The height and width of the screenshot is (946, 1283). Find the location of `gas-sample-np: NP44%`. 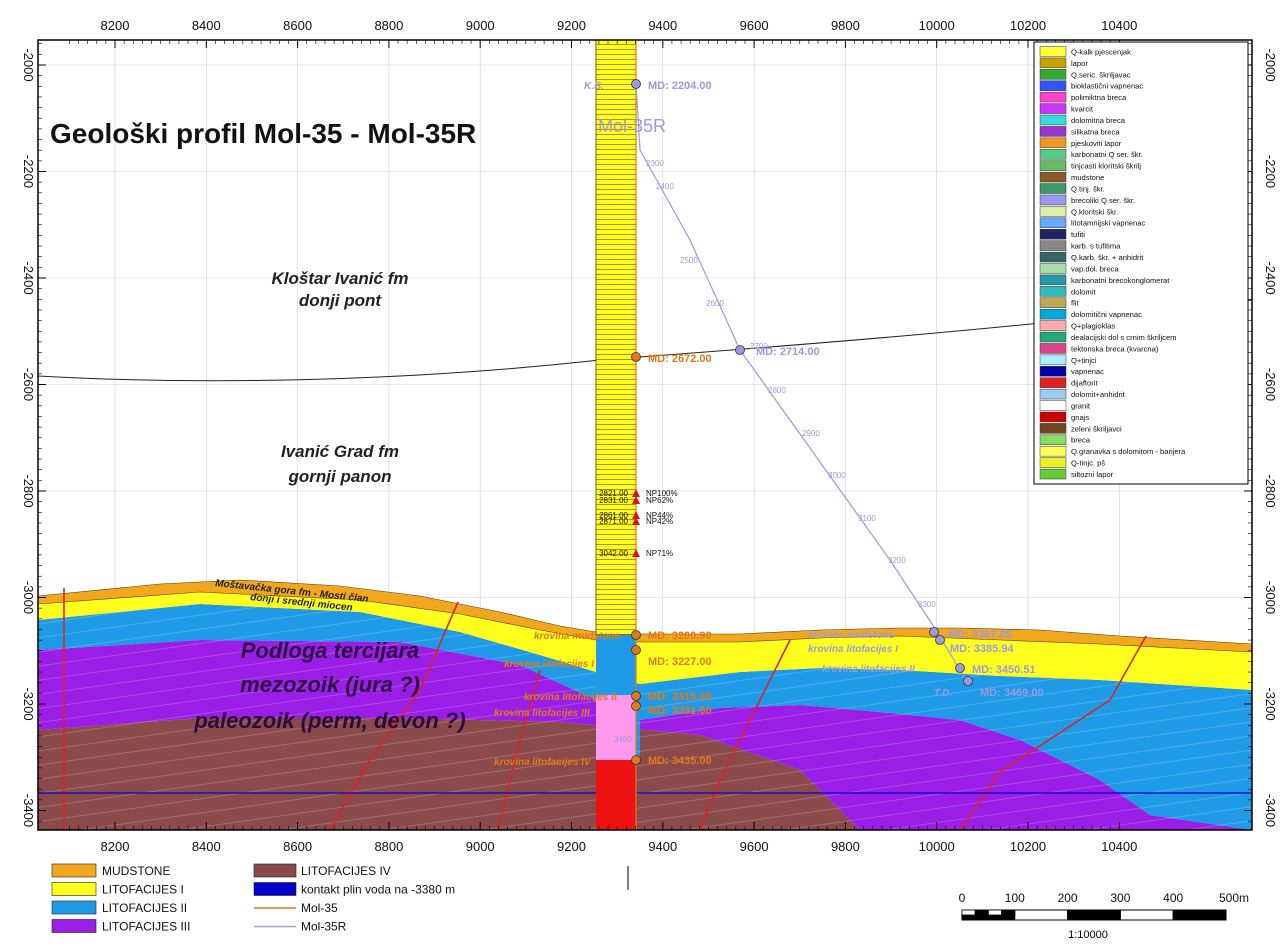

gas-sample-np: NP44% is located at coordinates (659, 515).